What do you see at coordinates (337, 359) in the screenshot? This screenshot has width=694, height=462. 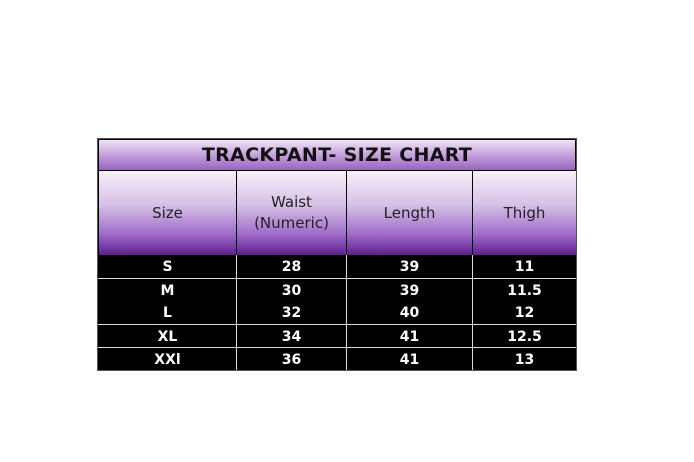 I see `table-row: XXl 36 41 13` at bounding box center [337, 359].